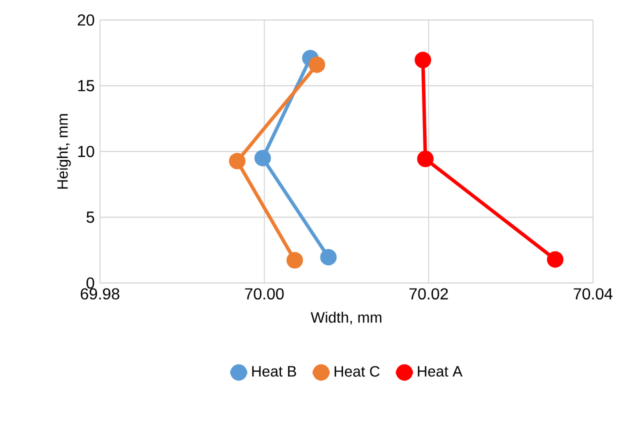  Describe the element at coordinates (86, 152) in the screenshot. I see `y-tick-label: 10` at that location.